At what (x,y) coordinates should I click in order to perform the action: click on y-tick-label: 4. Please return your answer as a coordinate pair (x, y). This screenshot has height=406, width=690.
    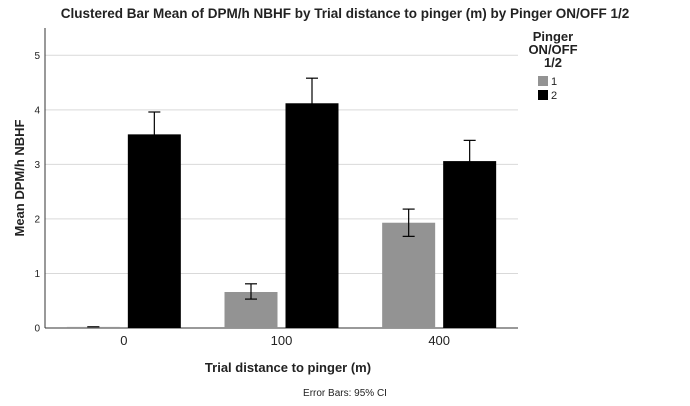
    Looking at the image, I should click on (37, 110).